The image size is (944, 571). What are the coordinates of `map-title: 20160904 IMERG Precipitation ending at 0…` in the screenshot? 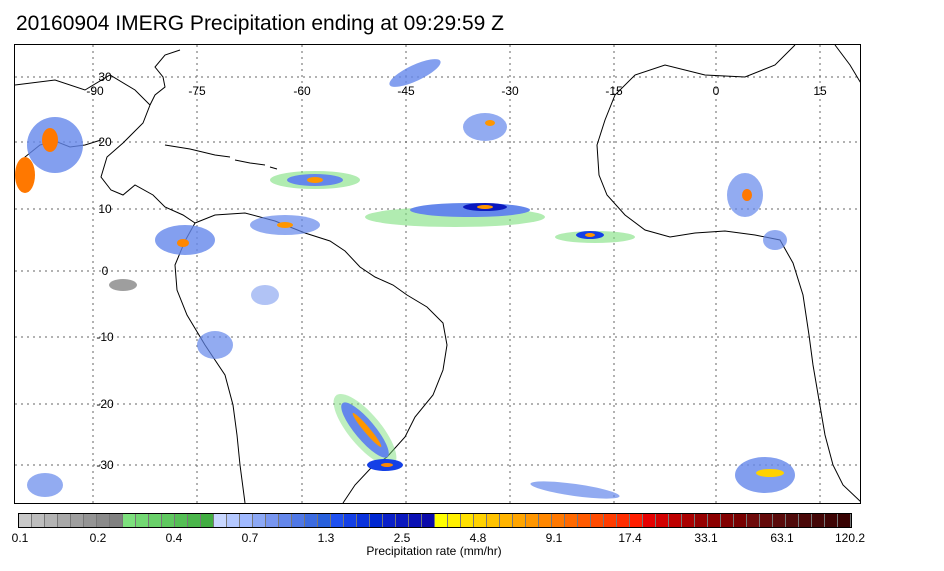 It's located at (260, 23).